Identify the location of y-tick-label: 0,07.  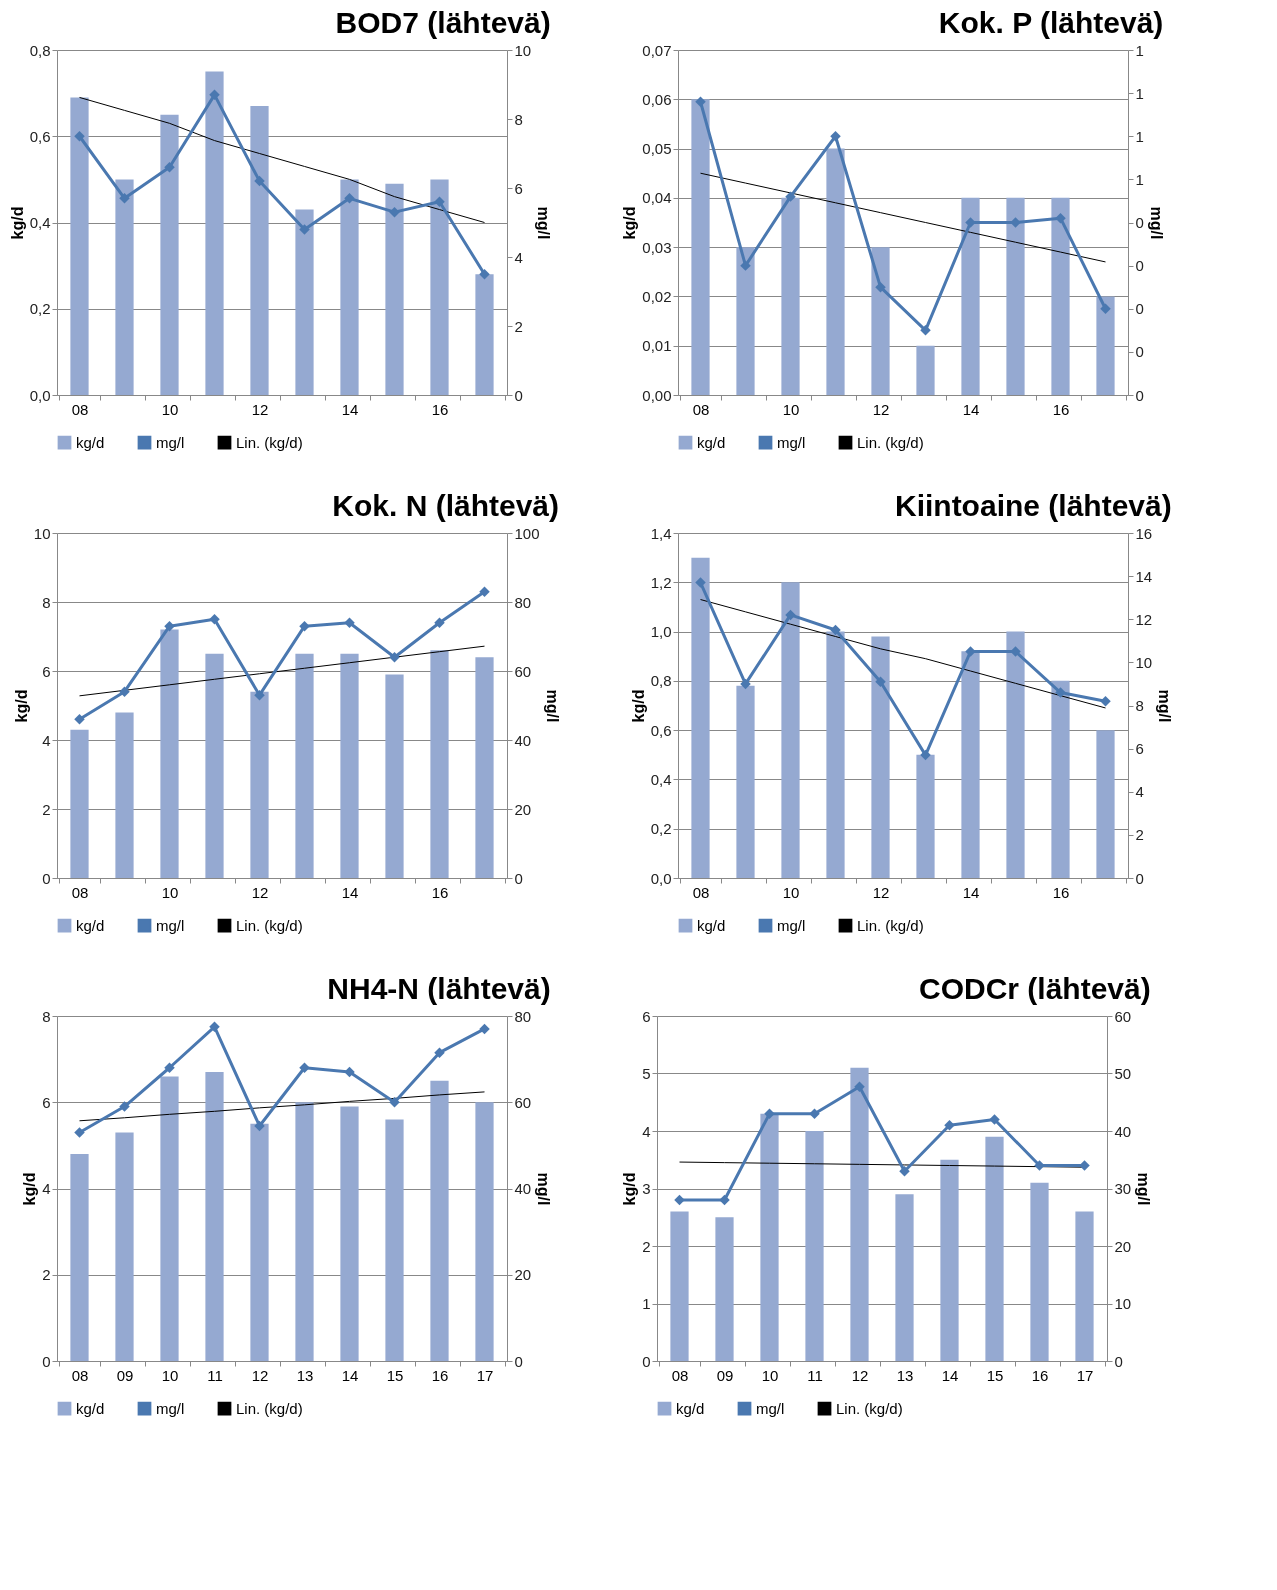
(657, 50).